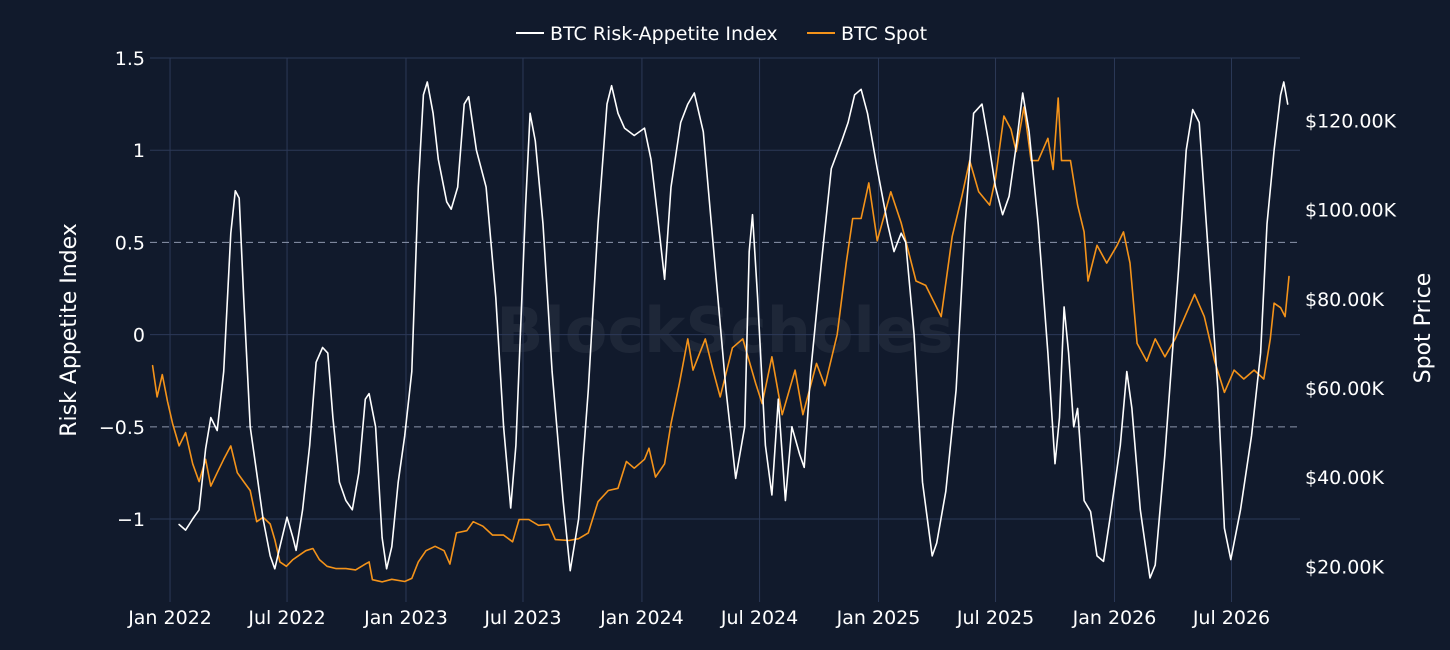 Image resolution: width=1450 pixels, height=650 pixels. I want to click on y-left-tick-label: −1, so click(131, 520).